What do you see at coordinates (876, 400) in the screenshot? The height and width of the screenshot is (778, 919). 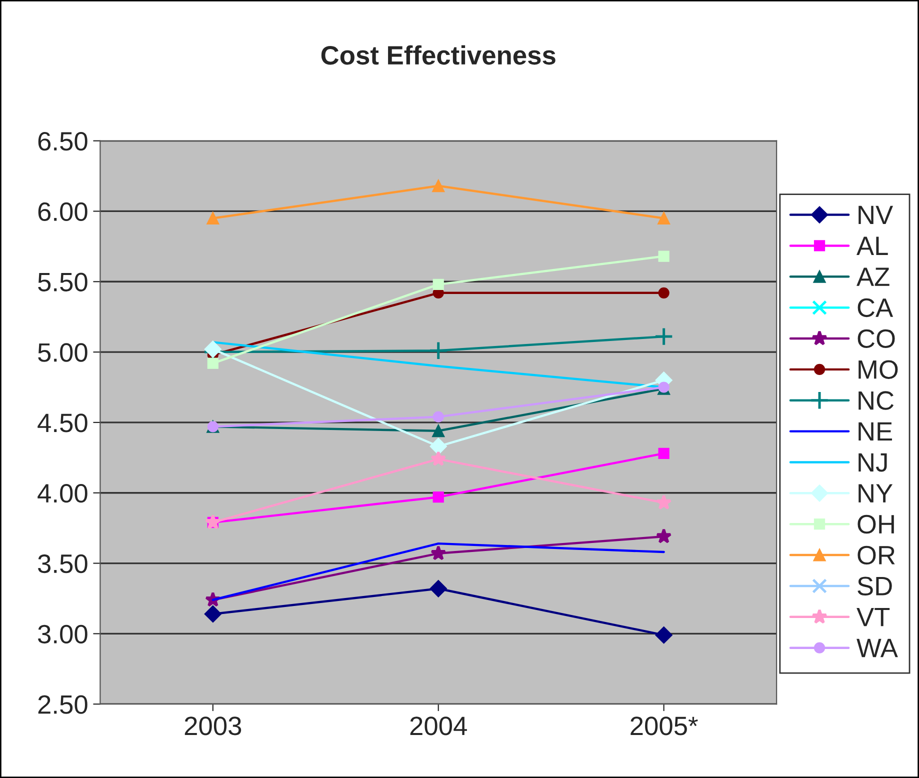 I see `legend-label: NC` at bounding box center [876, 400].